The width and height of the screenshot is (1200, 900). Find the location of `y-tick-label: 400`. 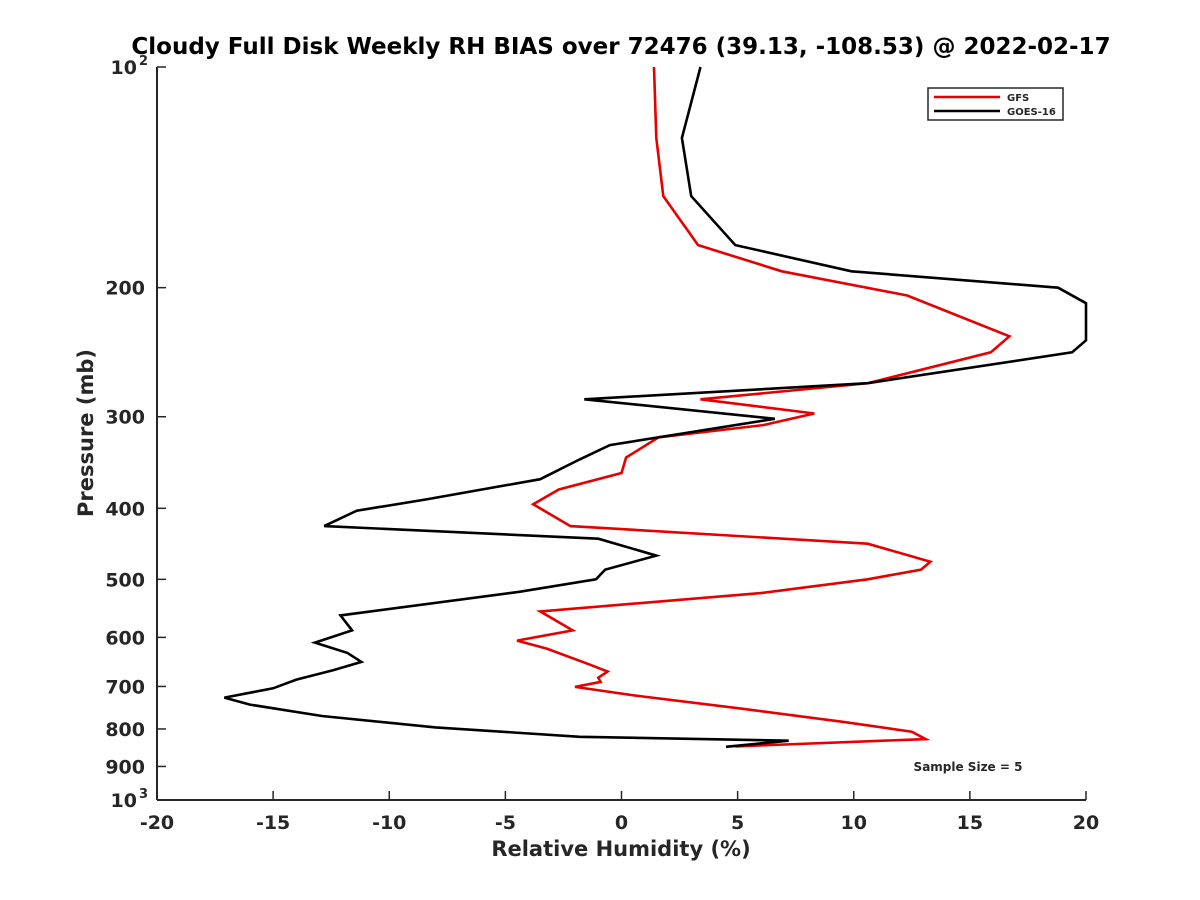

y-tick-label: 400 is located at coordinates (125, 509).